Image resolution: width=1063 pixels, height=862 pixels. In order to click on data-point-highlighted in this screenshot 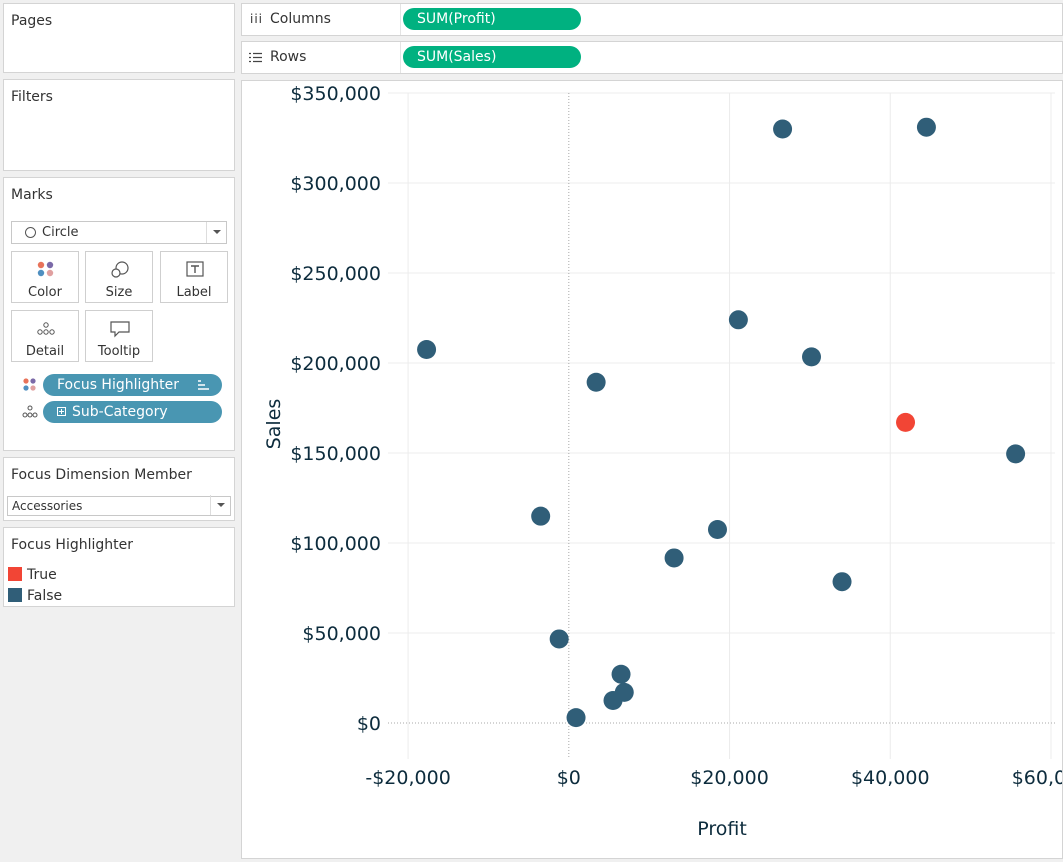, I will do `click(906, 422)`.